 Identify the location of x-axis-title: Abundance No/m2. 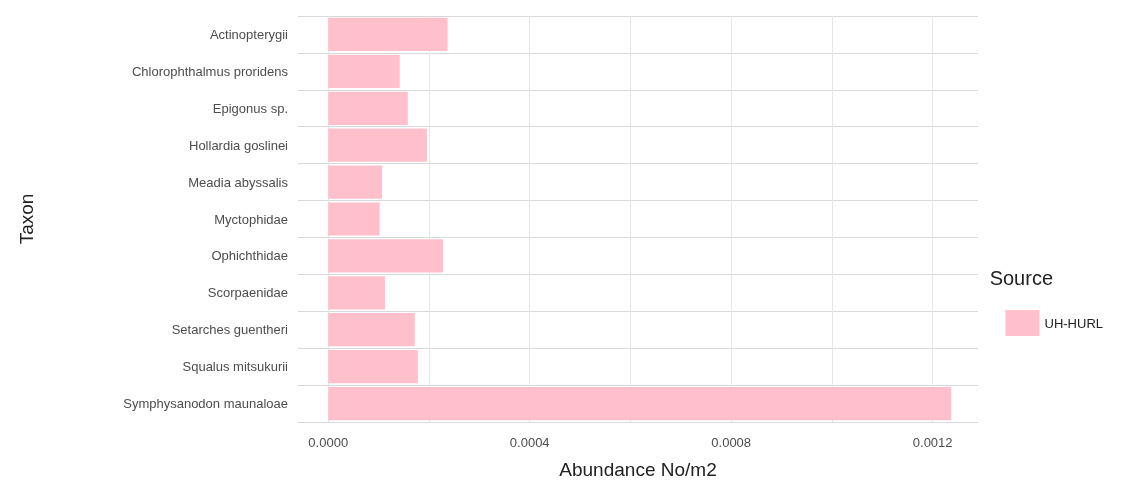
(638, 469).